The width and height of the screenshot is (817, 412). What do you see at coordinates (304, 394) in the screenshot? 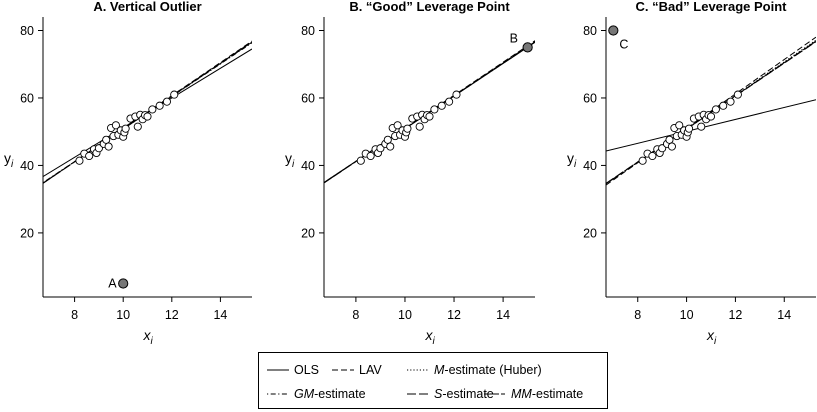
I see `legend-label: GM` at bounding box center [304, 394].